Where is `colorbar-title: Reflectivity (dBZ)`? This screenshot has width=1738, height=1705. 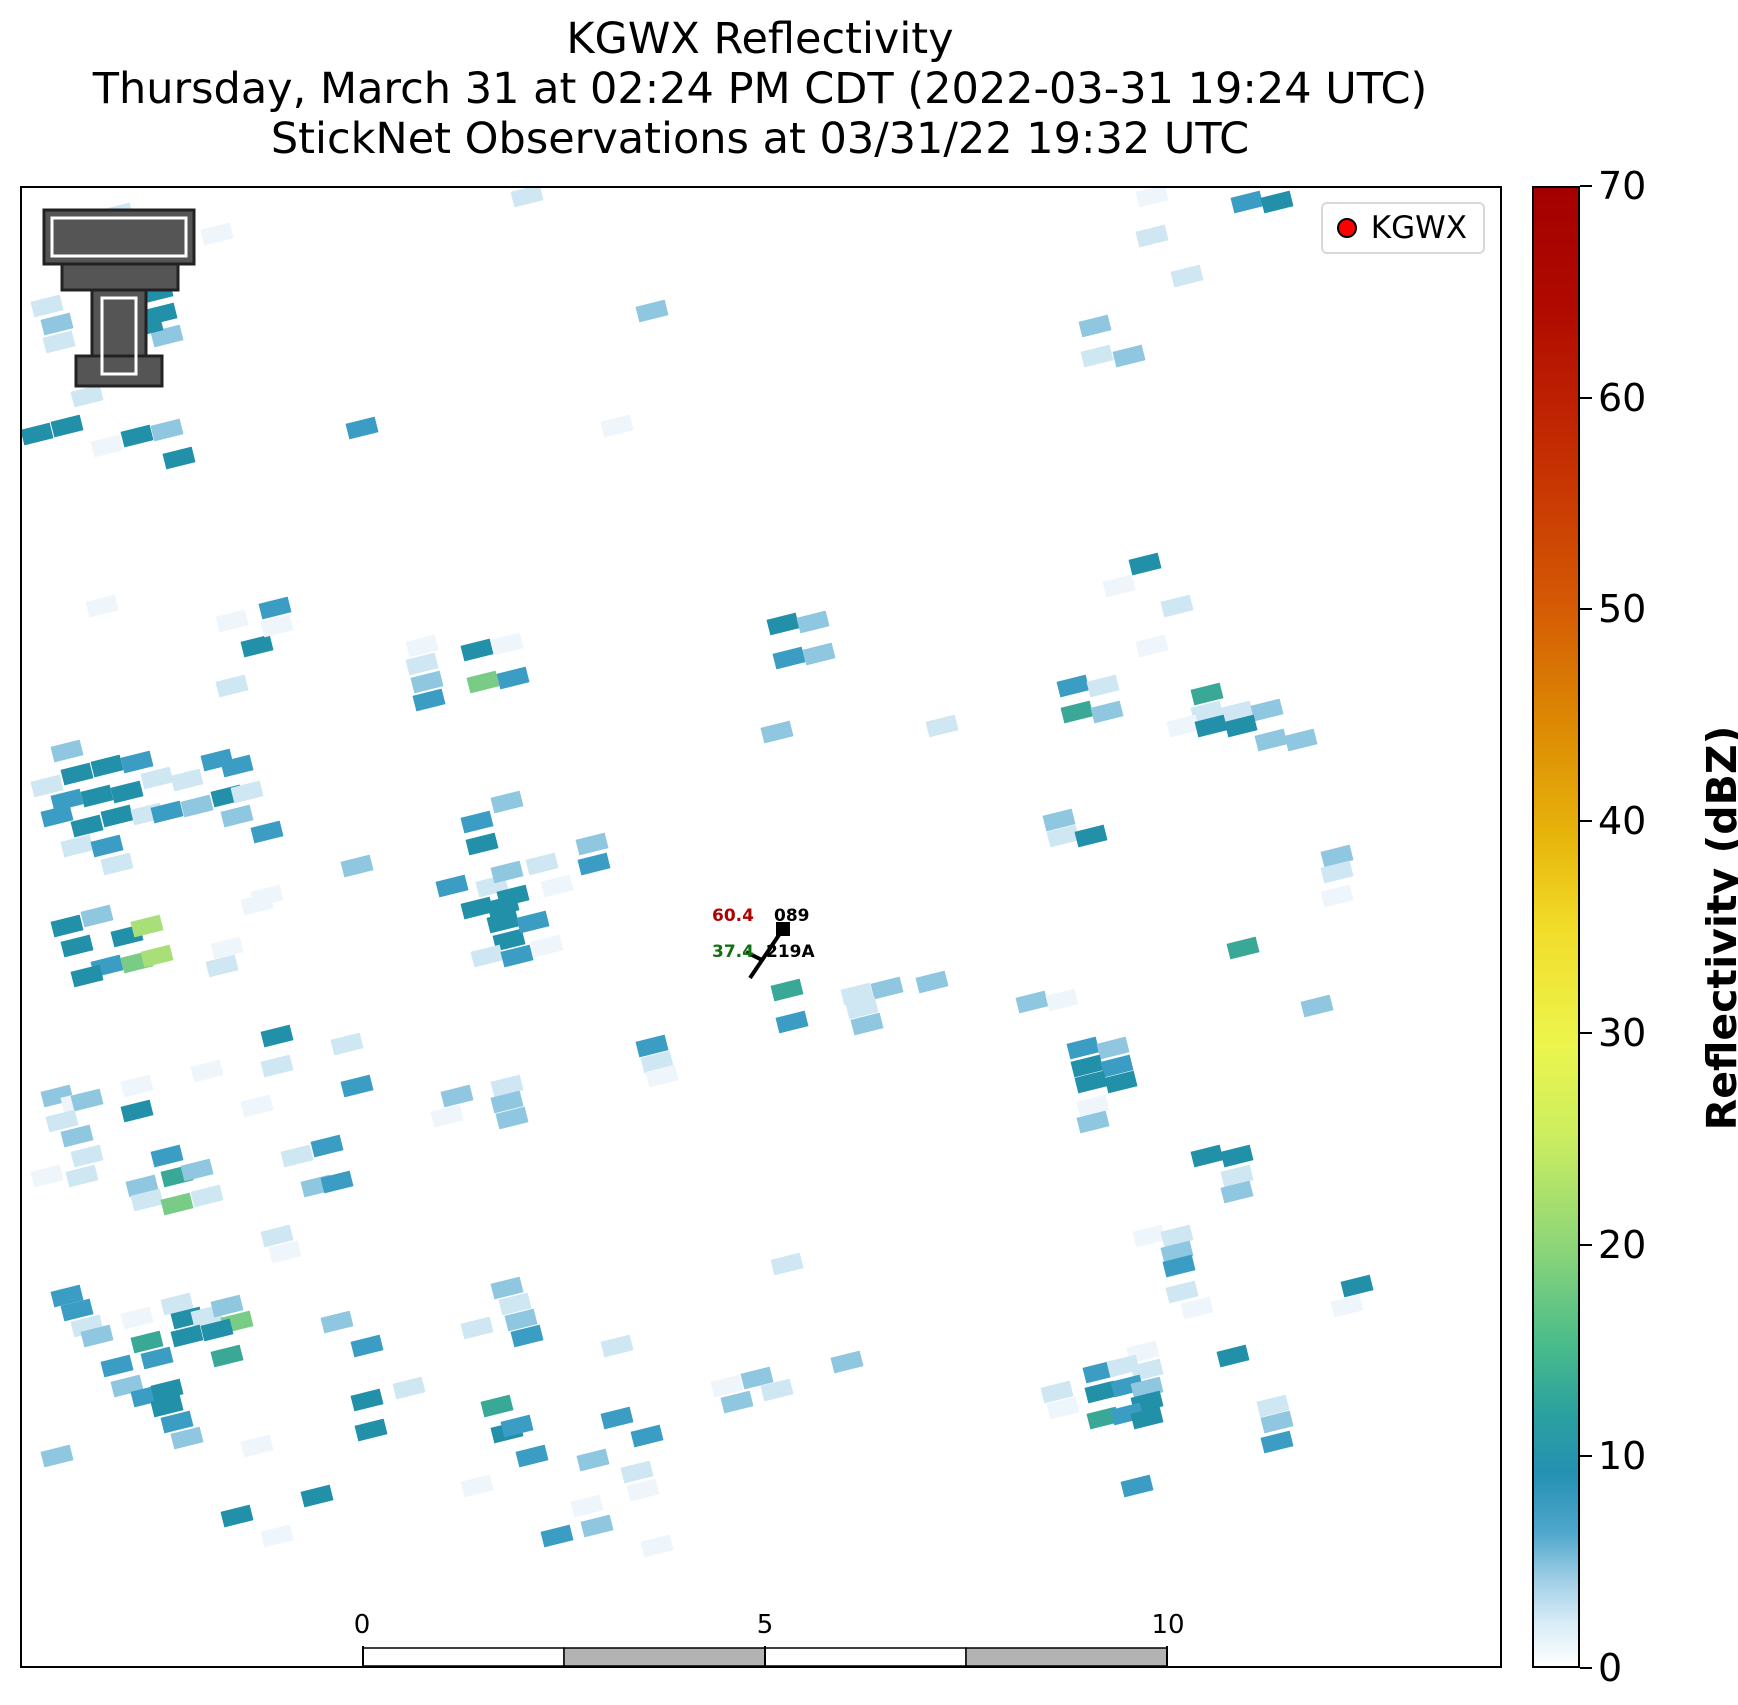
colorbar-title: Reflectivity (dBZ) is located at coordinates (1718, 928).